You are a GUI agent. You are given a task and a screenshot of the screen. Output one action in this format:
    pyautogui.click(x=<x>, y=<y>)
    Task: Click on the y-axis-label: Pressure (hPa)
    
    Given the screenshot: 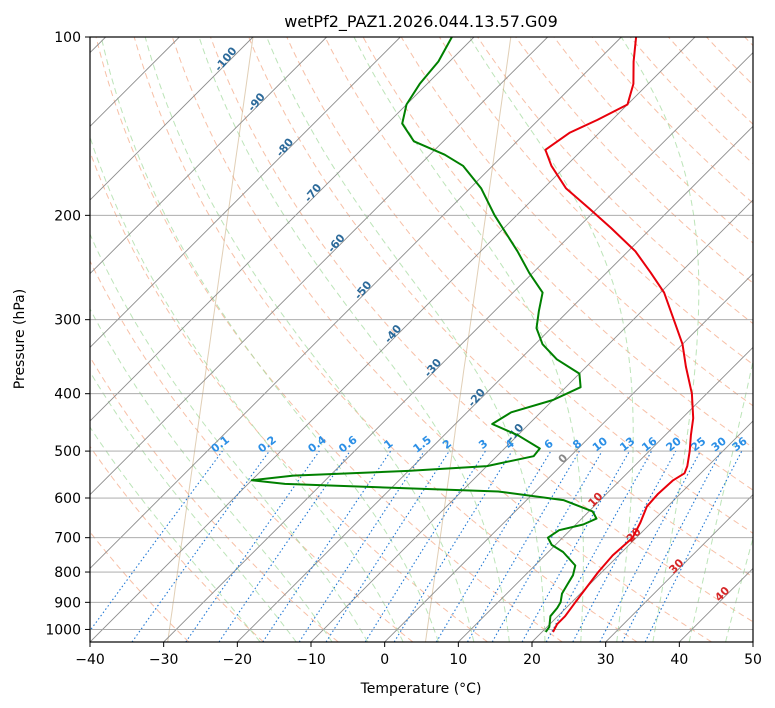 What is the action you would take?
    pyautogui.click(x=20, y=339)
    